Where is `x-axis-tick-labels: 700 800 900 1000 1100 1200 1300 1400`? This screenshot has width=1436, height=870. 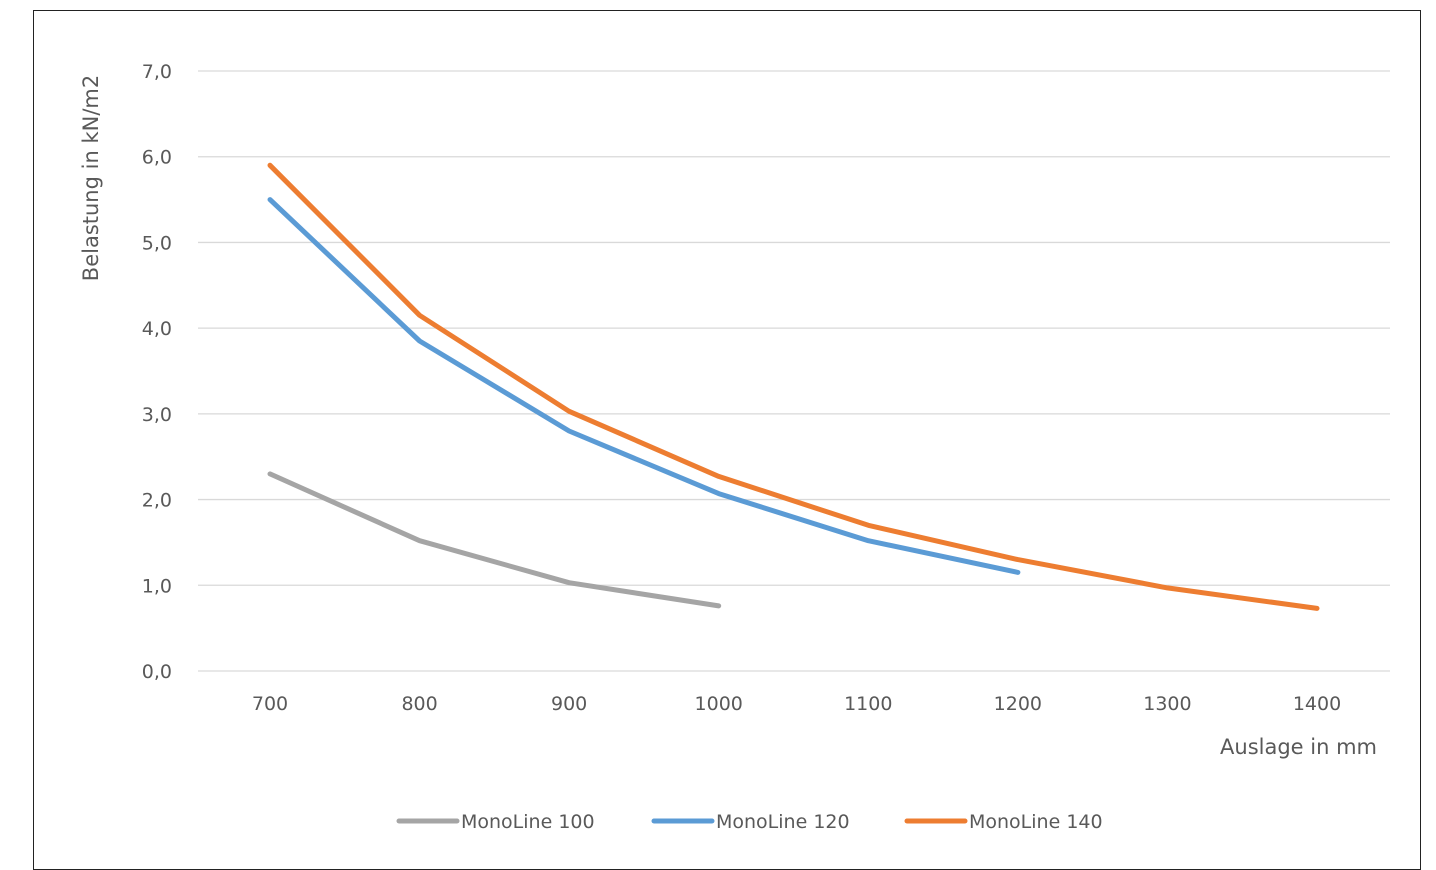
x-axis-tick-labels: 700 800 900 1000 1100 1200 1300 1400 is located at coordinates (796, 704).